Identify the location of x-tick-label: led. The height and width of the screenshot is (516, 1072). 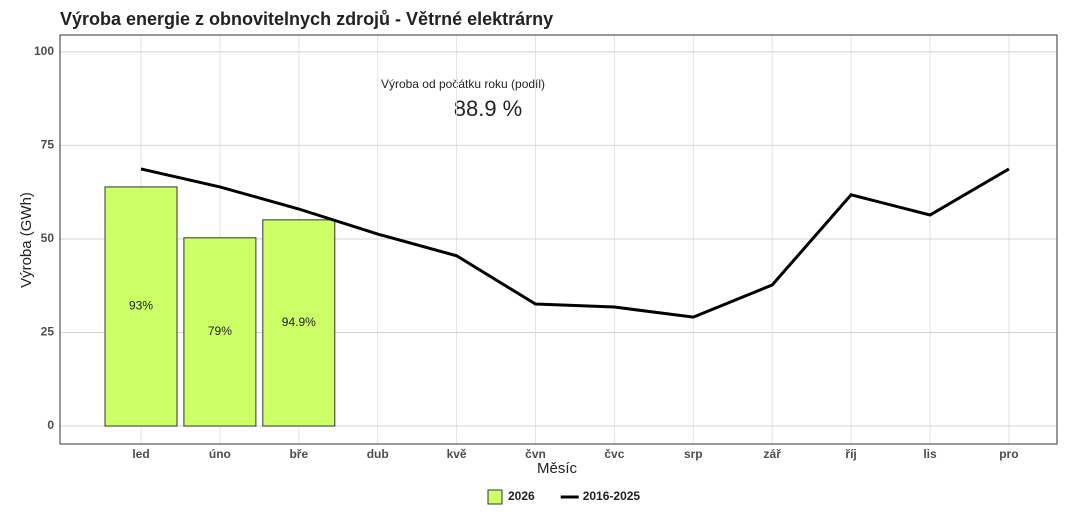
(140, 454).